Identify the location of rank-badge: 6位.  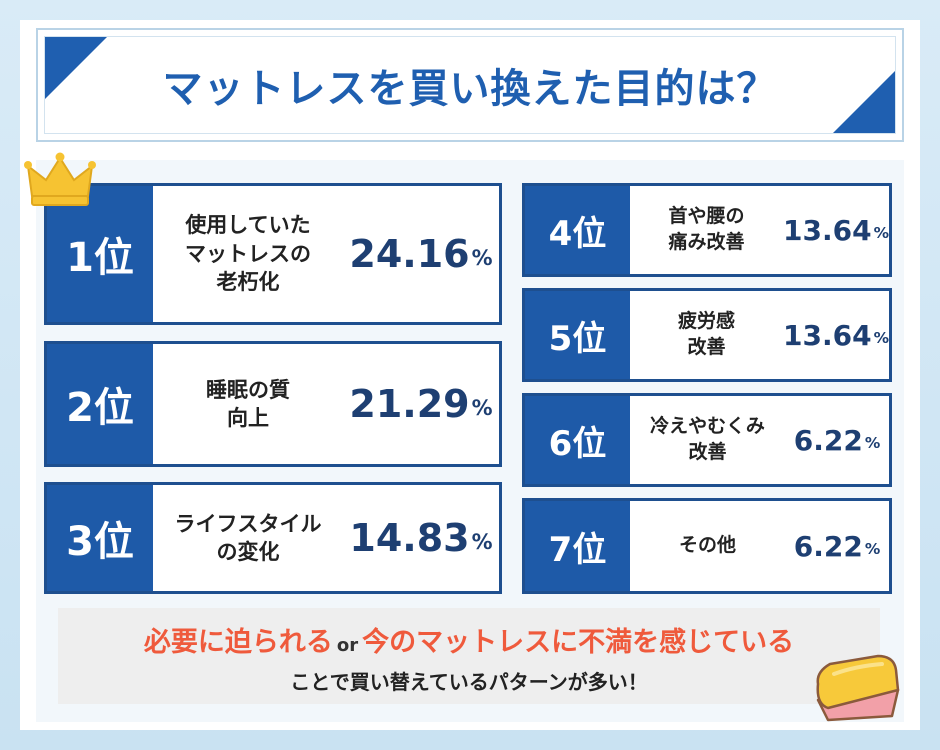
(577, 440).